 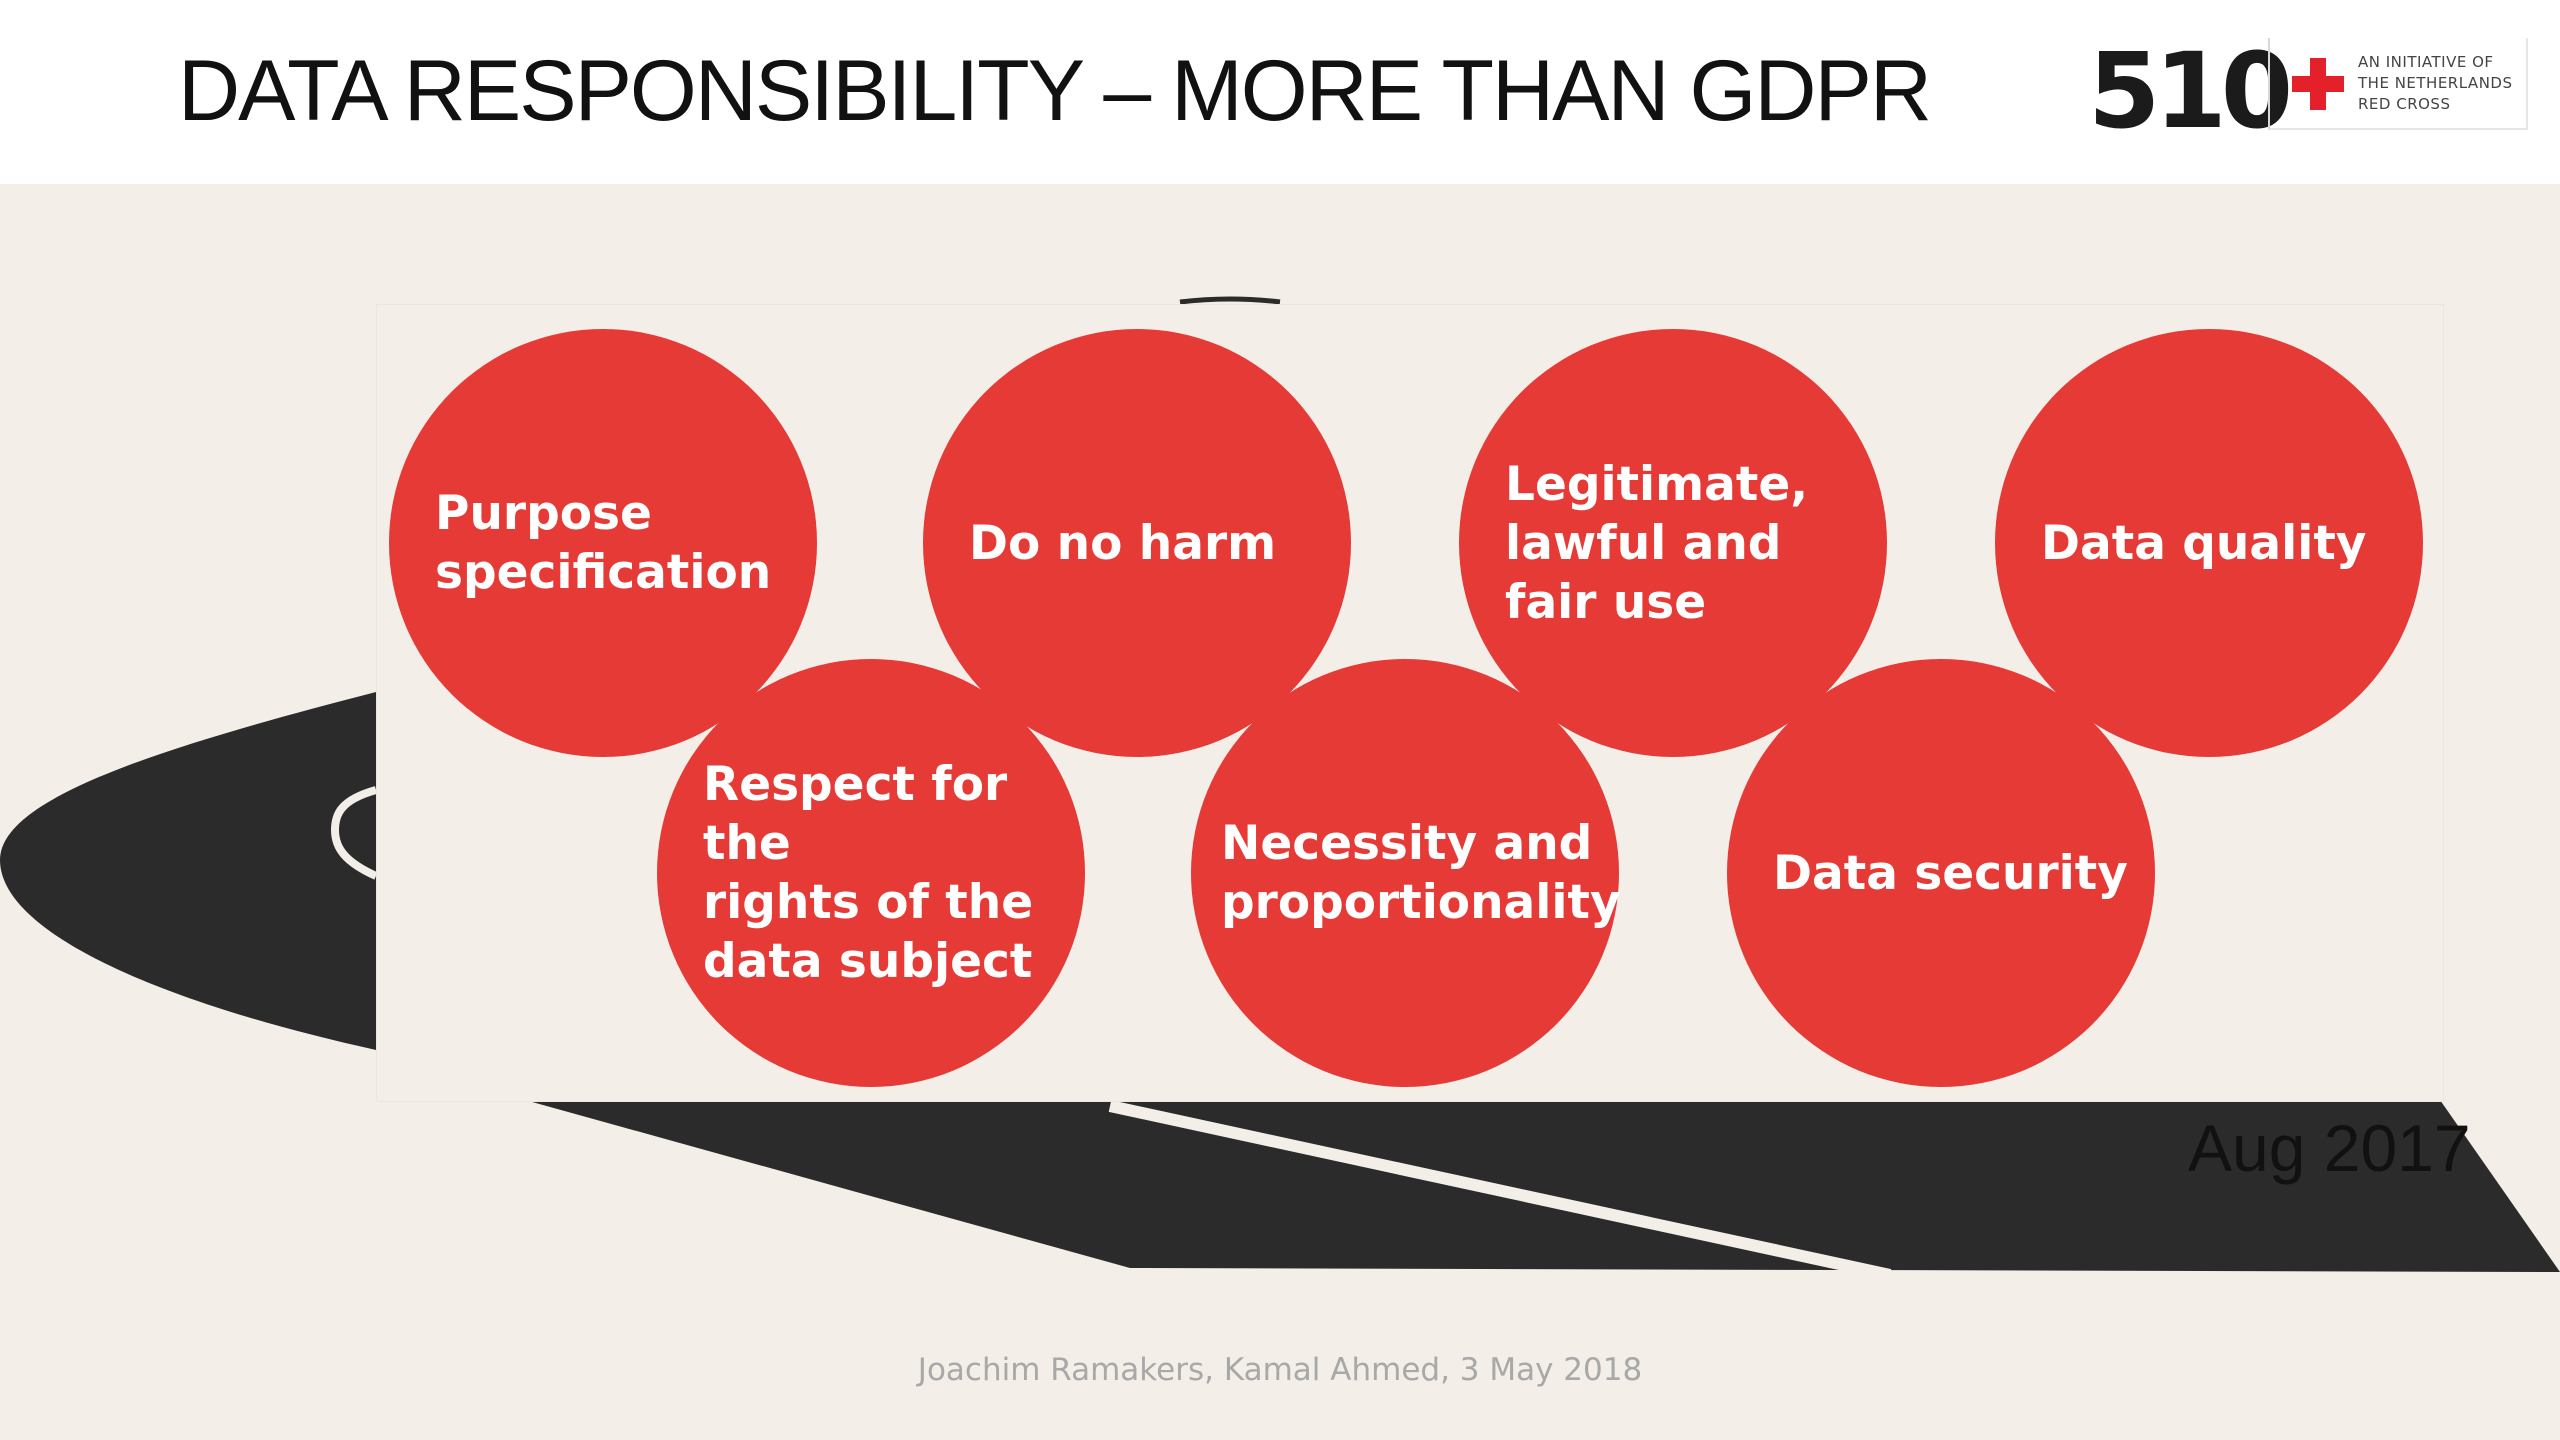 What do you see at coordinates (1941, 873) in the screenshot?
I see `principle-data-security: Data security` at bounding box center [1941, 873].